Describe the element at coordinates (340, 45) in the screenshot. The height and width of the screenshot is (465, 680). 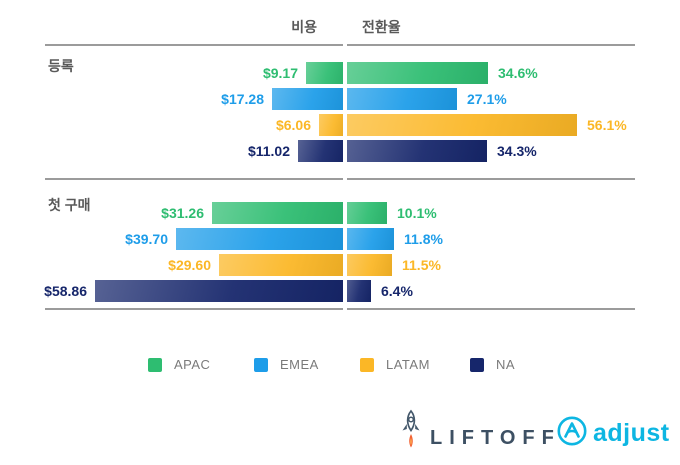
I see `separator-line-top` at that location.